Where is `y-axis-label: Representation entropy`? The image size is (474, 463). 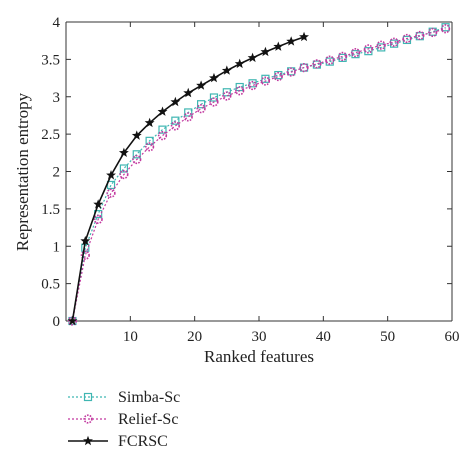 y-axis-label: Representation entropy is located at coordinates (22, 171).